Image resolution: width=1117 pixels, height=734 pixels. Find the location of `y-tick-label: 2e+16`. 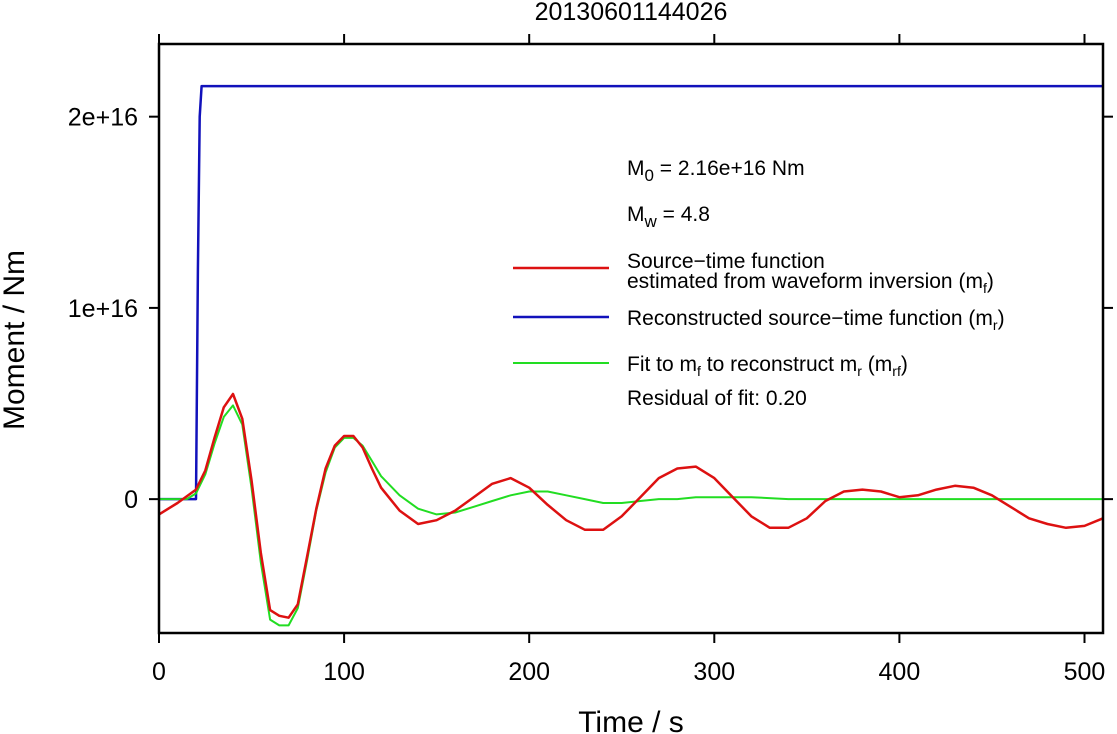

y-tick-label: 2e+16 is located at coordinates (103, 118).